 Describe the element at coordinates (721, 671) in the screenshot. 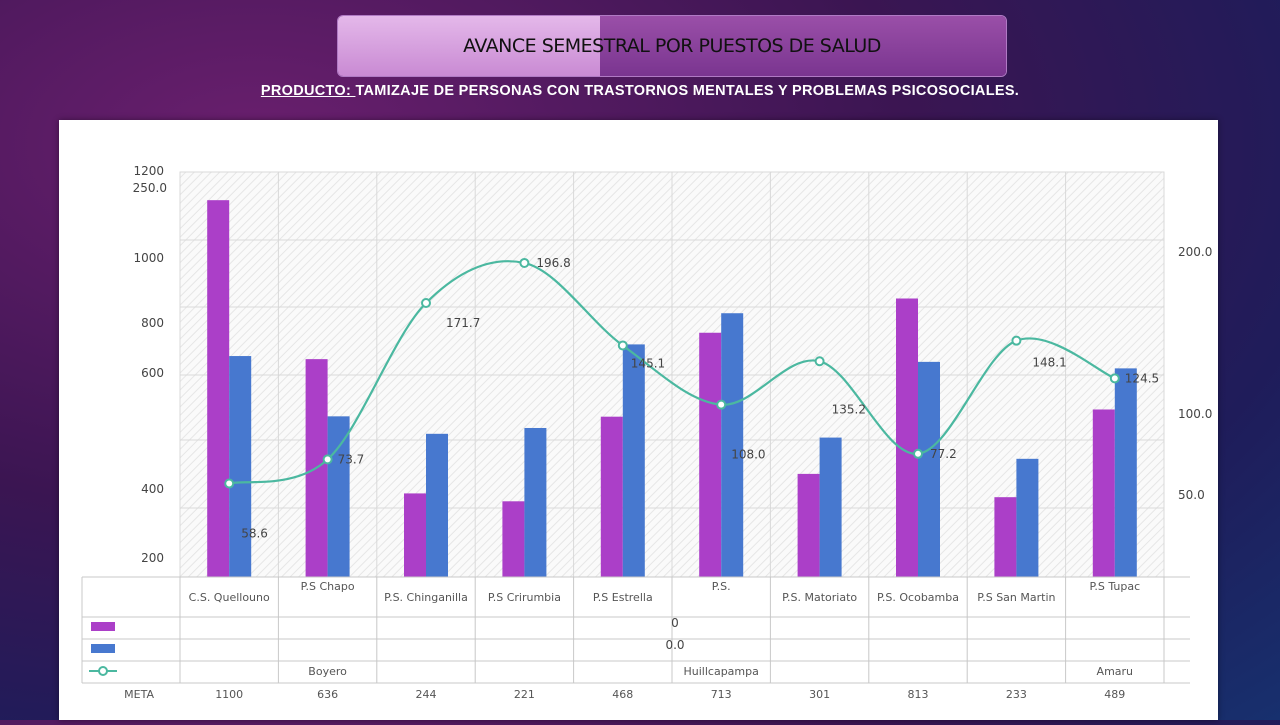

I see `category-label2-5: Huillcapampa` at that location.